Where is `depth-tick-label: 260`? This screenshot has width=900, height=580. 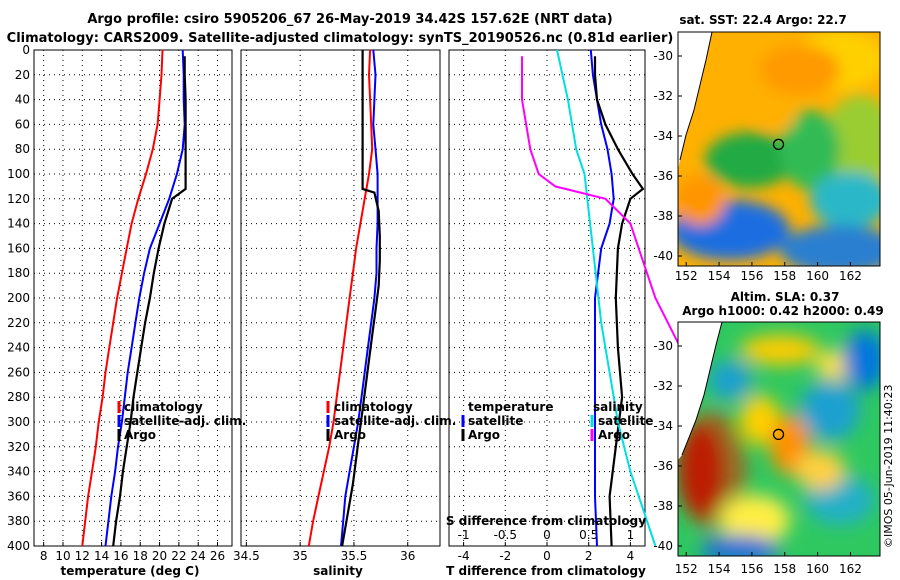 depth-tick-label: 260 is located at coordinates (18, 372).